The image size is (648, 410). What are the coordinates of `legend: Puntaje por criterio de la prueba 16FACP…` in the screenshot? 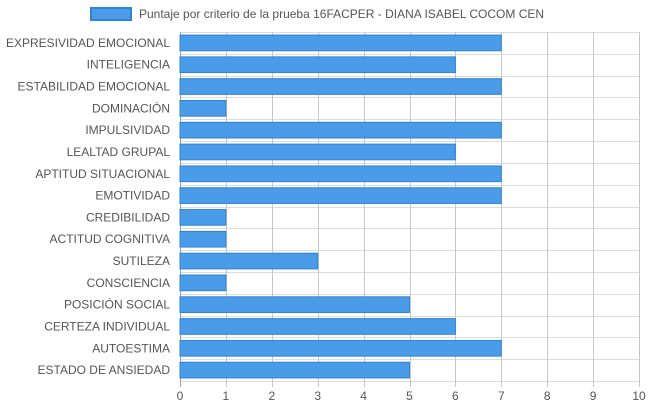 It's located at (317, 14).